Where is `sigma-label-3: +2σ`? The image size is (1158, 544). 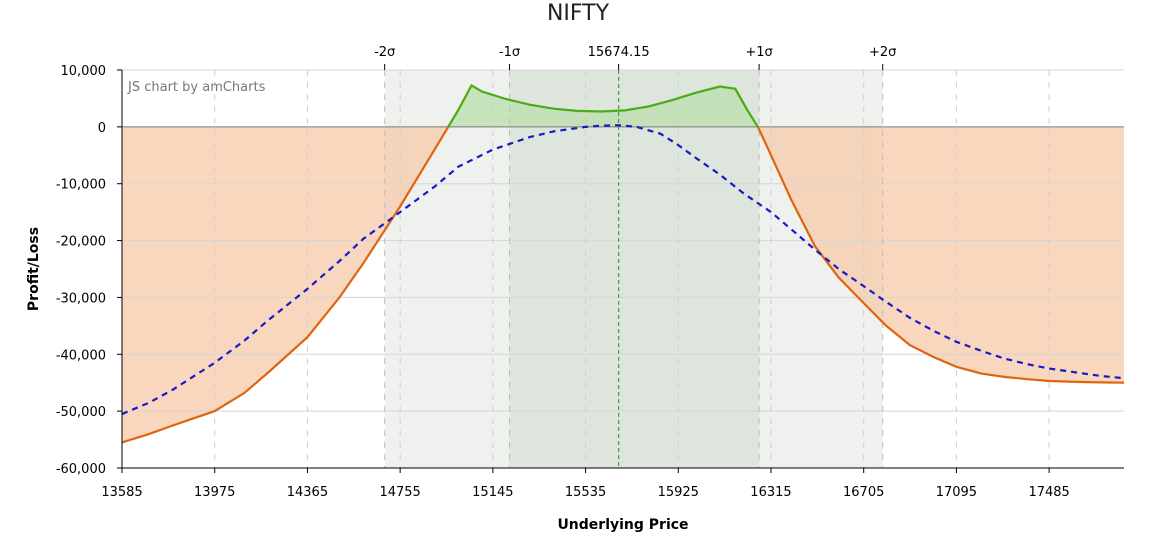 sigma-label-3: +2σ is located at coordinates (882, 52).